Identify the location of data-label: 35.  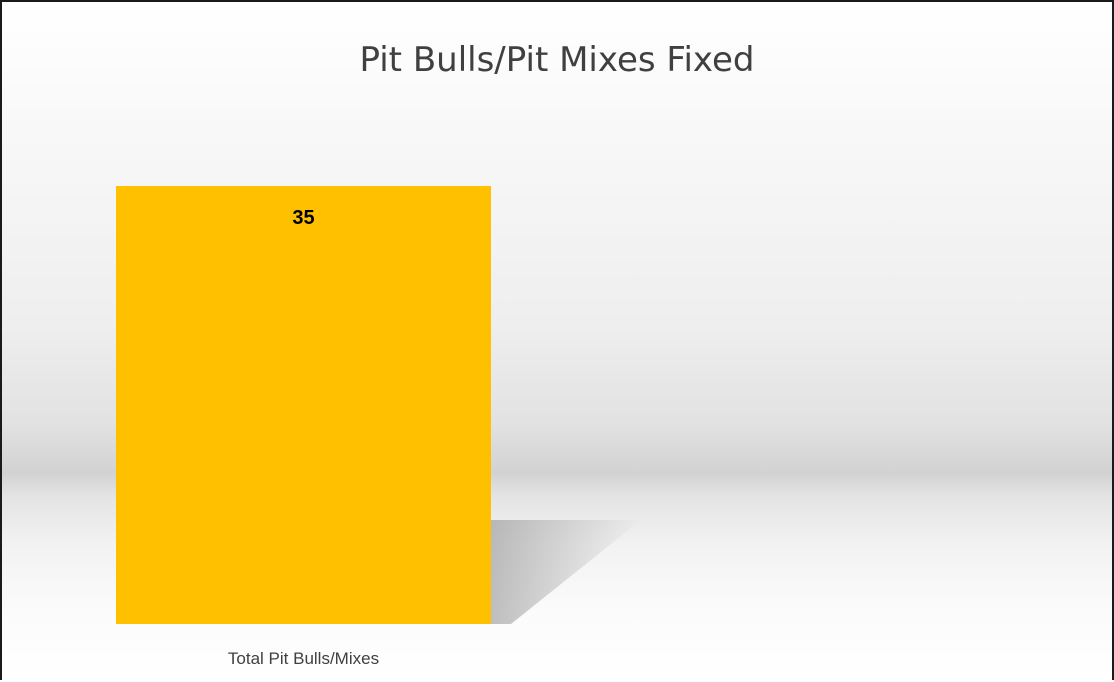
(303, 218).